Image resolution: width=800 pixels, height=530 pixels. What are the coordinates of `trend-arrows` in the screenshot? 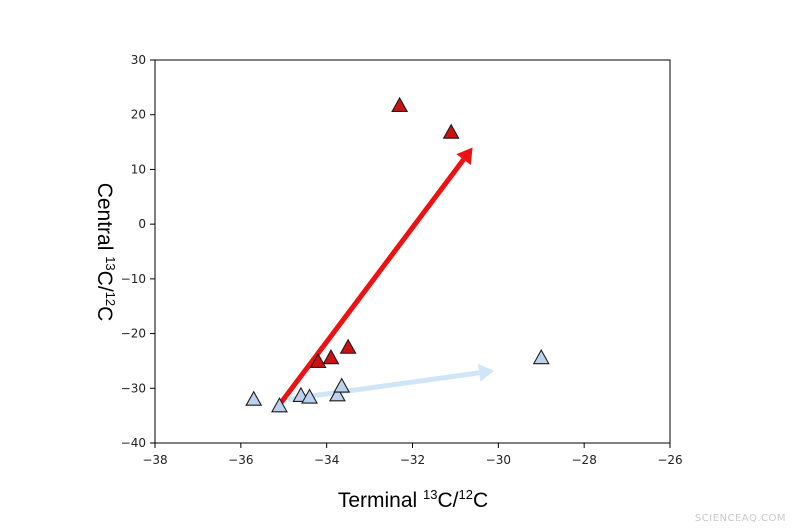 It's located at (386, 277).